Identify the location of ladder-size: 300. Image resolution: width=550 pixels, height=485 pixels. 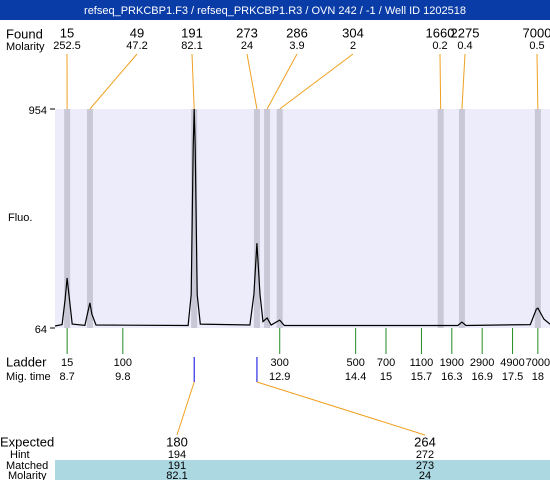
(280, 363).